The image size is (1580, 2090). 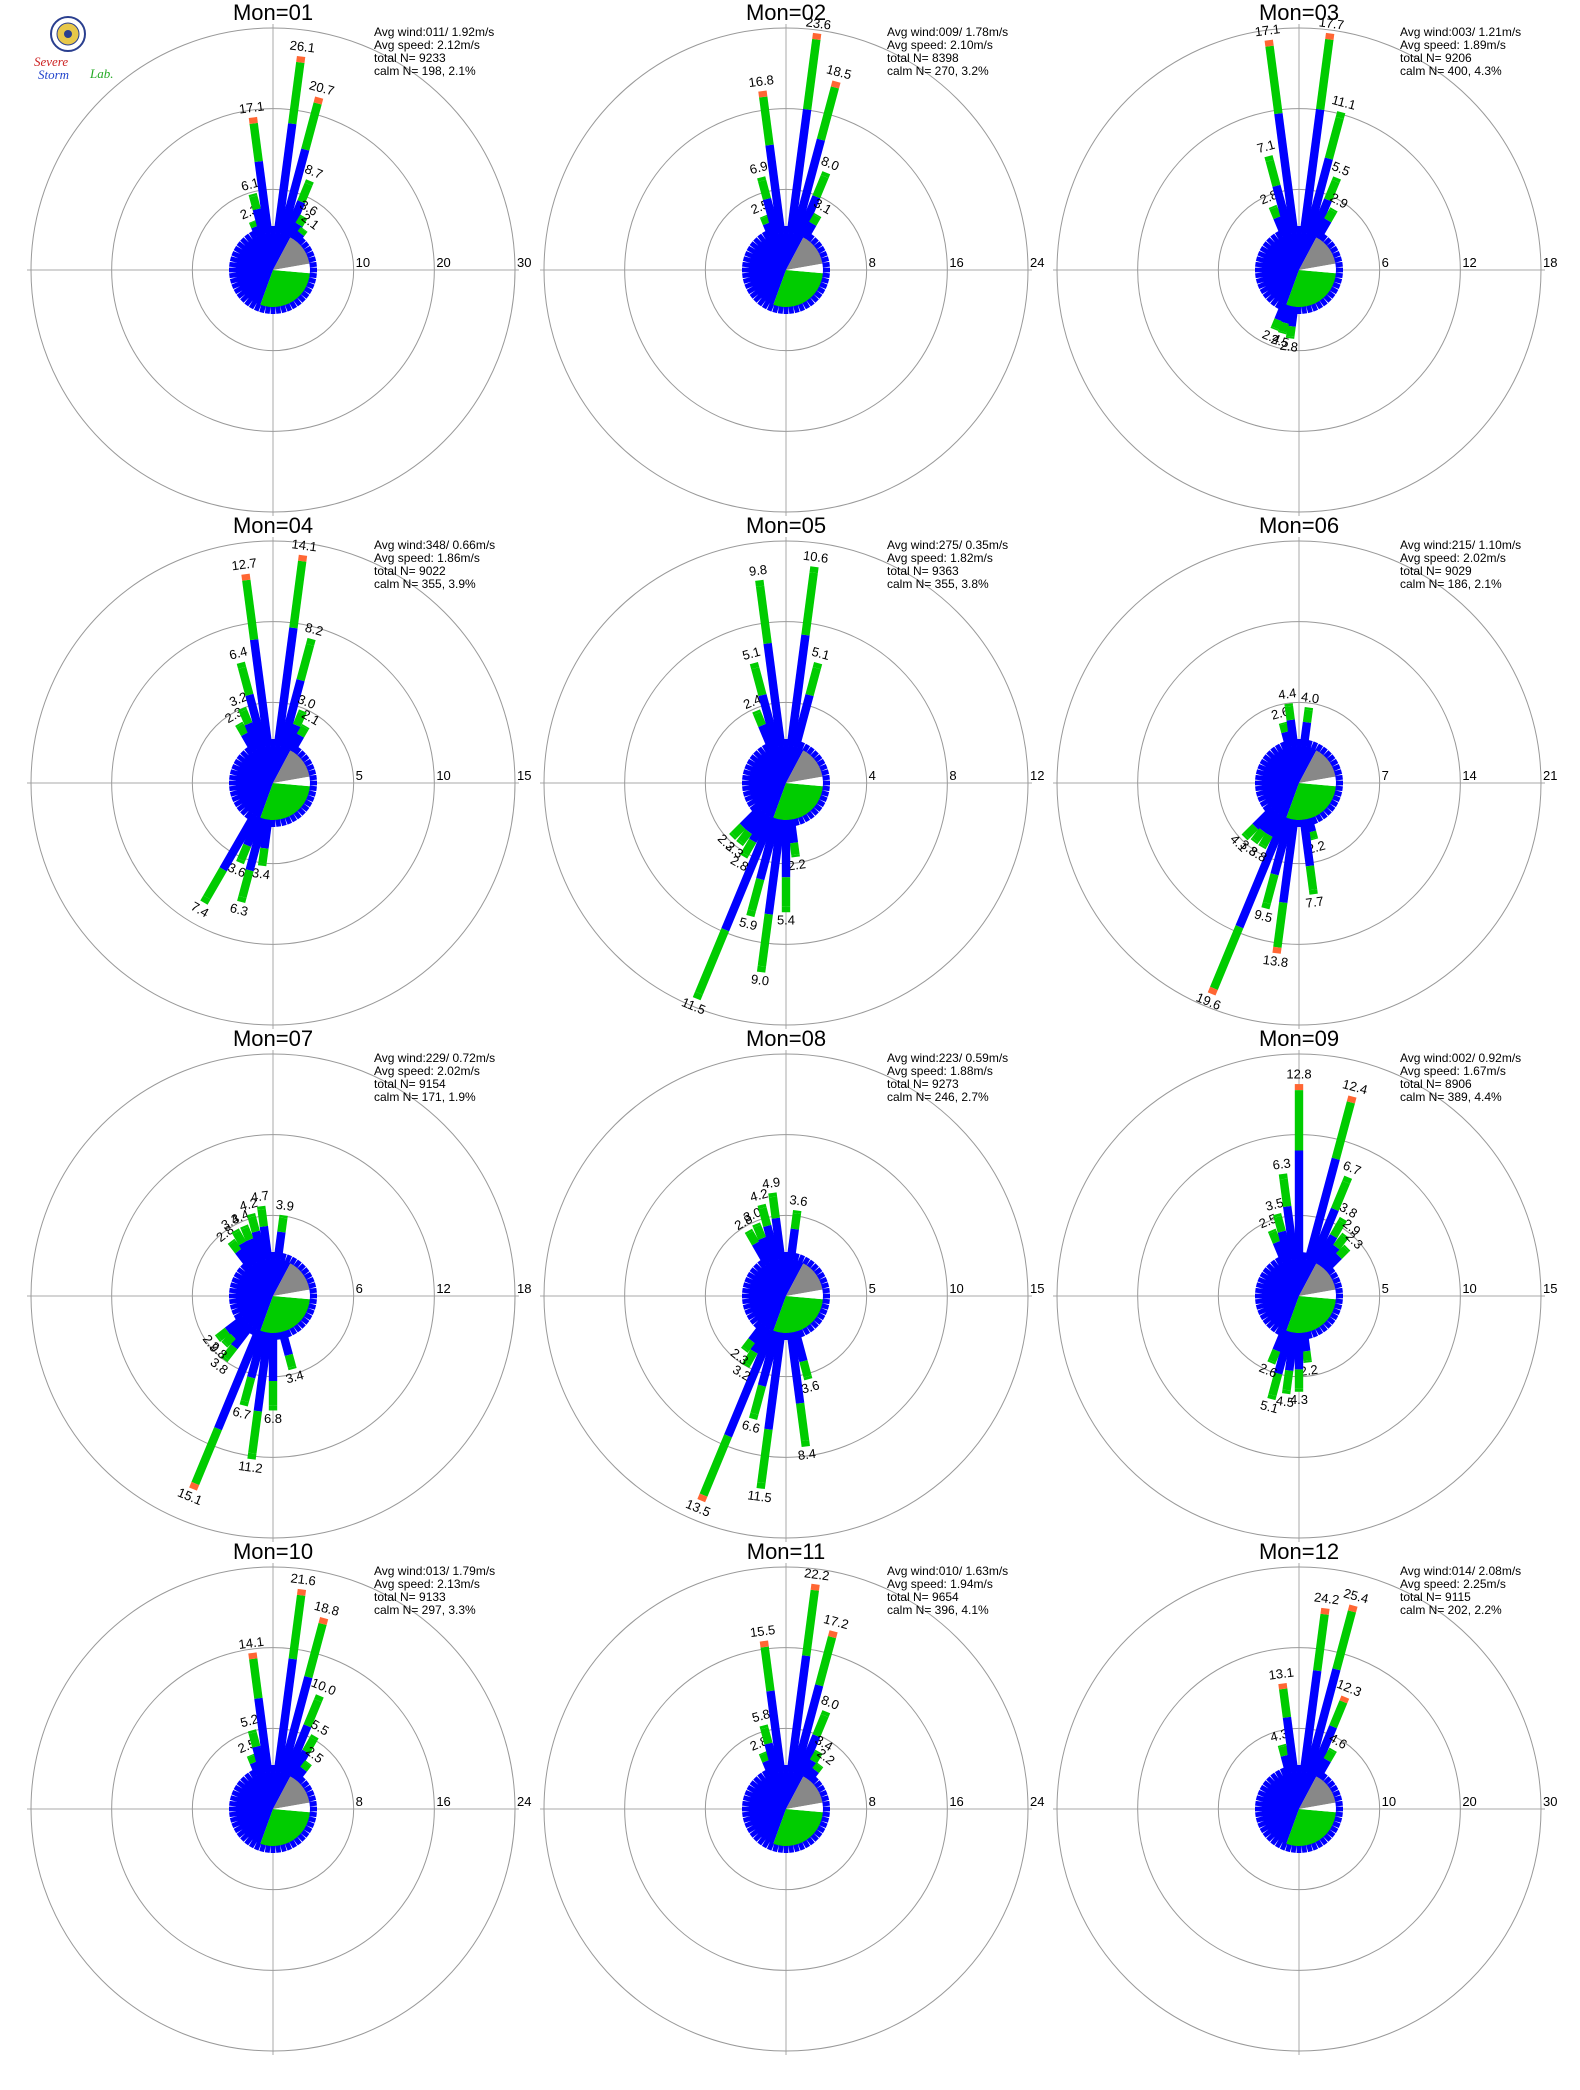 I want to click on bar-label: 2.8, so click(x=1289, y=346).